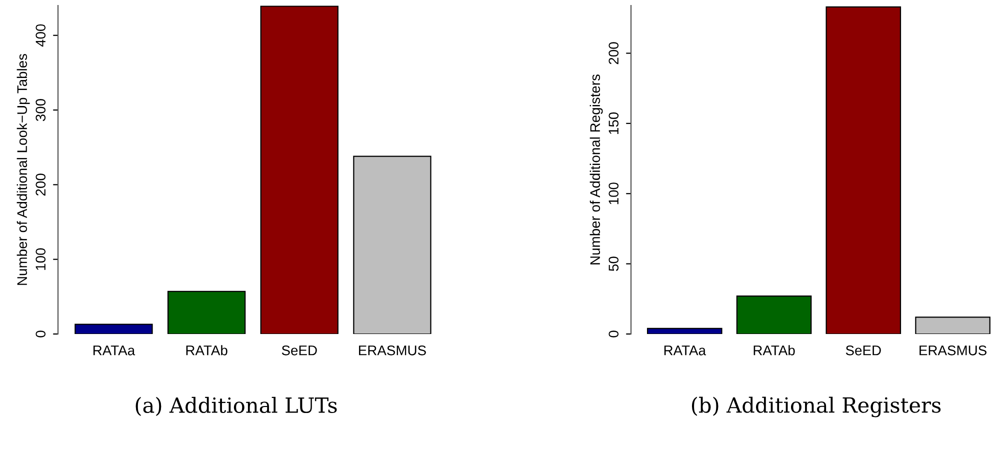  I want to click on text: (b) Additional Registers, so click(816, 407).